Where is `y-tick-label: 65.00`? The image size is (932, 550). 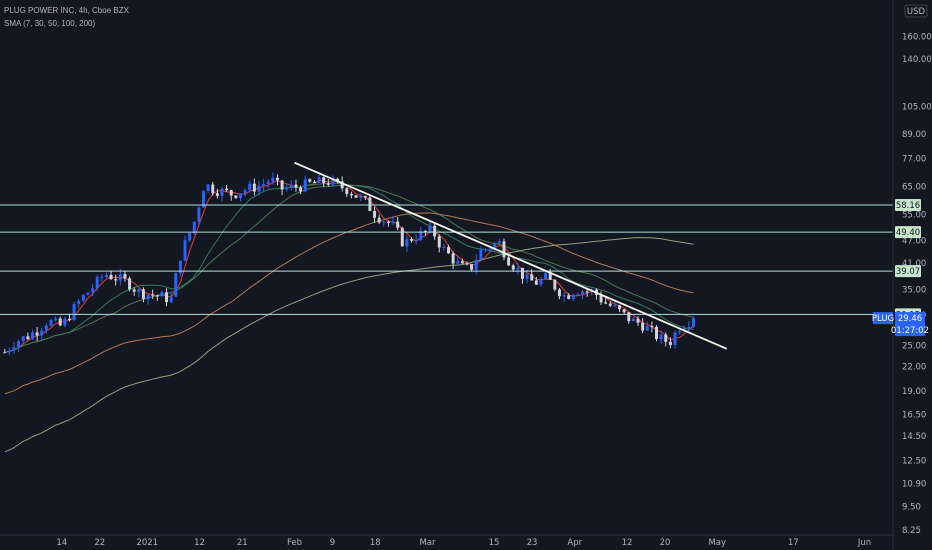 y-tick-label: 65.00 is located at coordinates (914, 187).